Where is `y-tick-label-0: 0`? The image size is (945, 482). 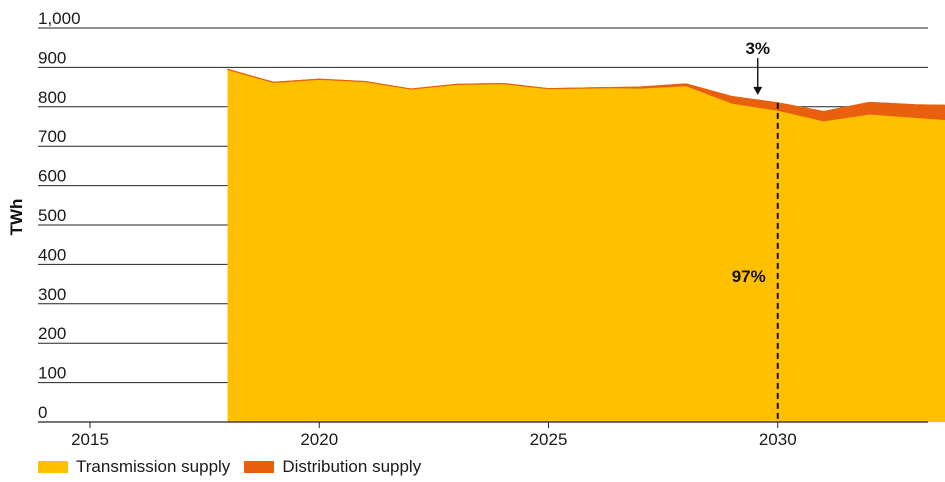
y-tick-label-0: 0 is located at coordinates (42, 412).